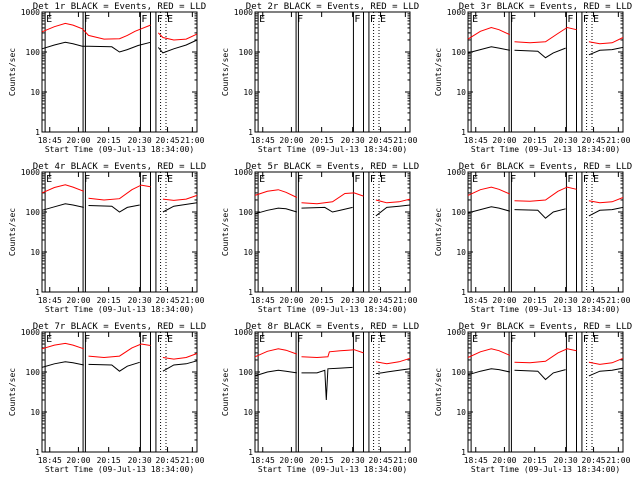  Describe the element at coordinates (119, 7) in the screenshot. I see `chart-title: Det 1r BLACK = Events, RED = LLD` at that location.